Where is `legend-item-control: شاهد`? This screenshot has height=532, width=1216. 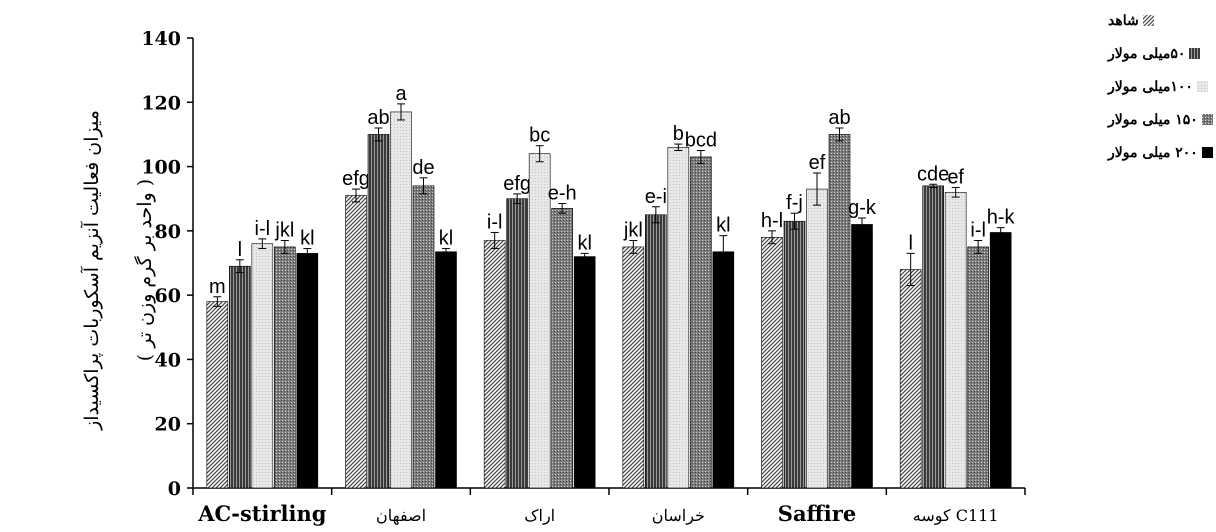 legend-item-control: شاهد is located at coordinates (1162, 20).